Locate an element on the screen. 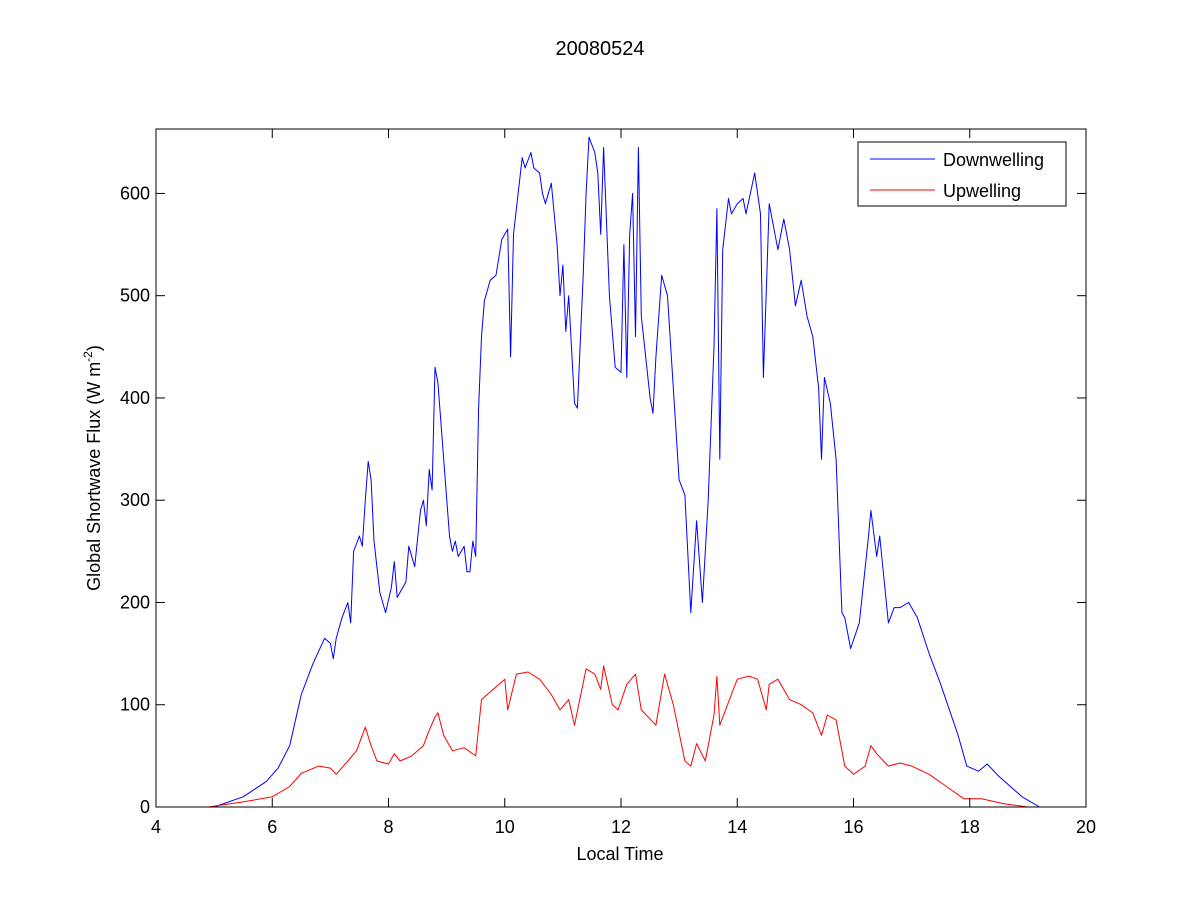  y-tick-label: 200 is located at coordinates (135, 602).